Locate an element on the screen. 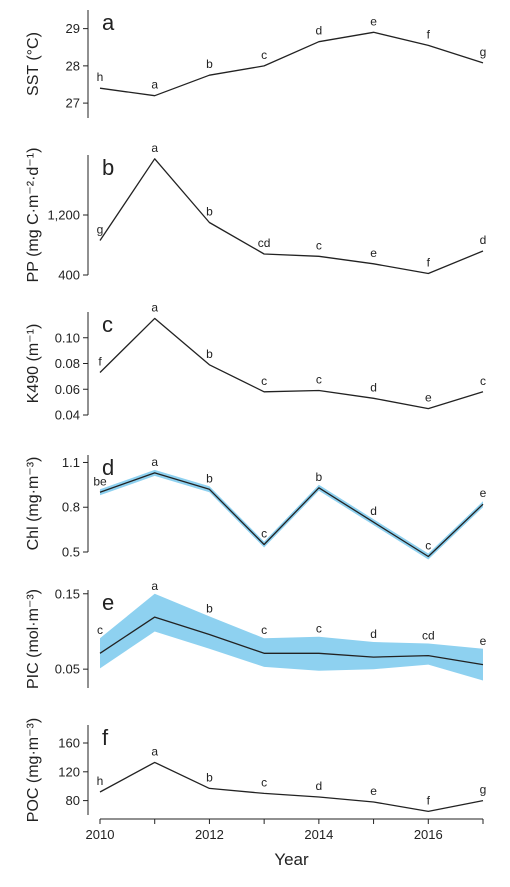 This screenshot has height=887, width=510. y-tick-label: 0.06 is located at coordinates (67, 389).